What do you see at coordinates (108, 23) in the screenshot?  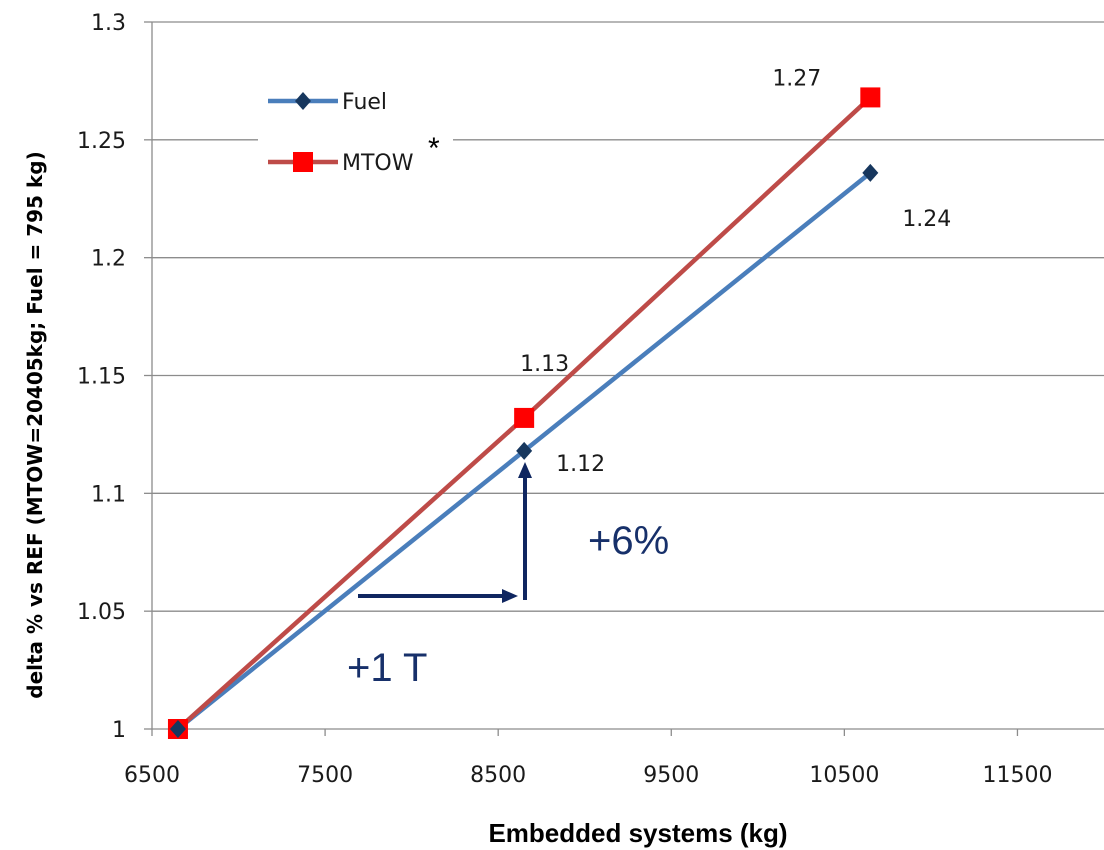 I see `y-tick-label: 1.3` at bounding box center [108, 23].